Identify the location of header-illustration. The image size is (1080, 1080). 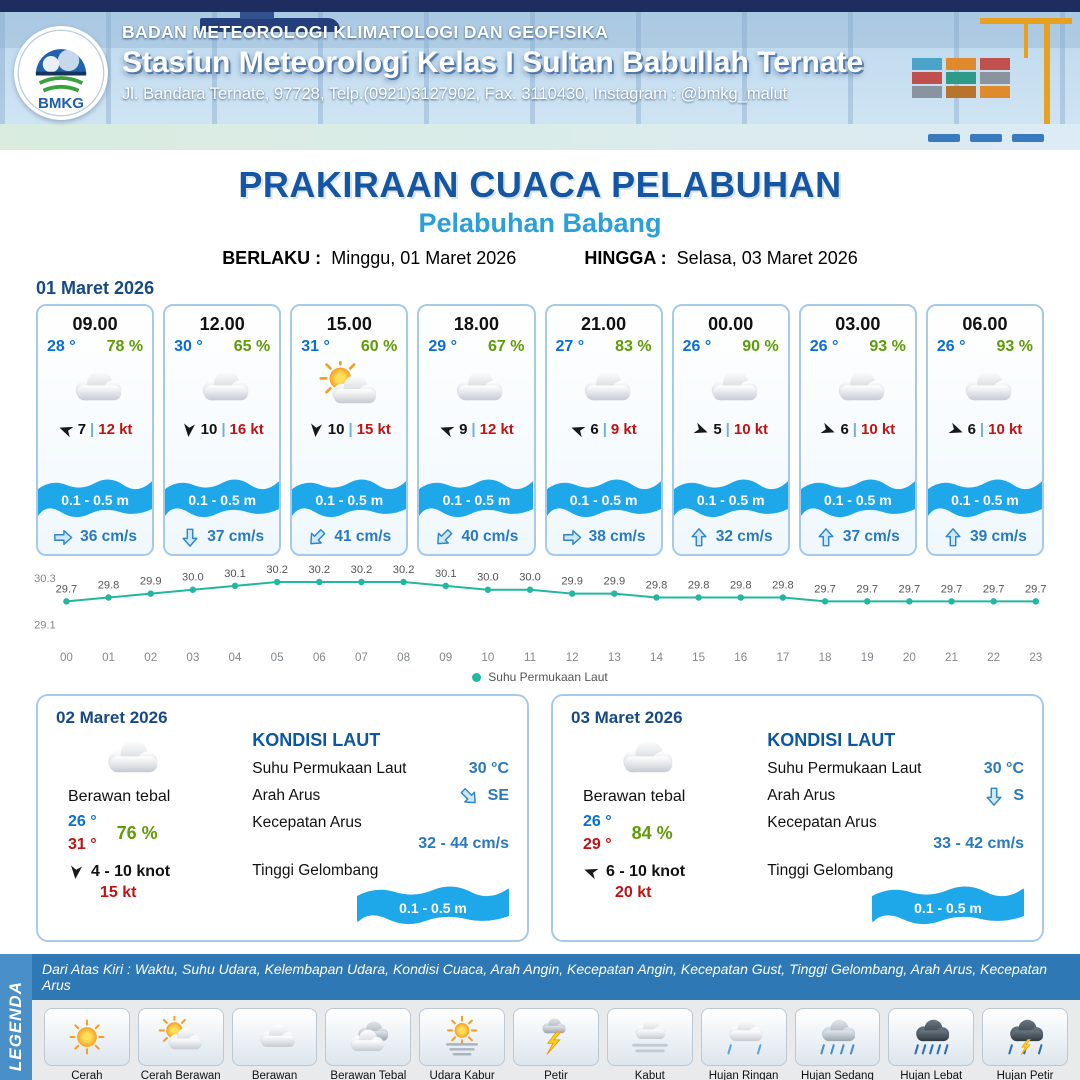
(540, 75).